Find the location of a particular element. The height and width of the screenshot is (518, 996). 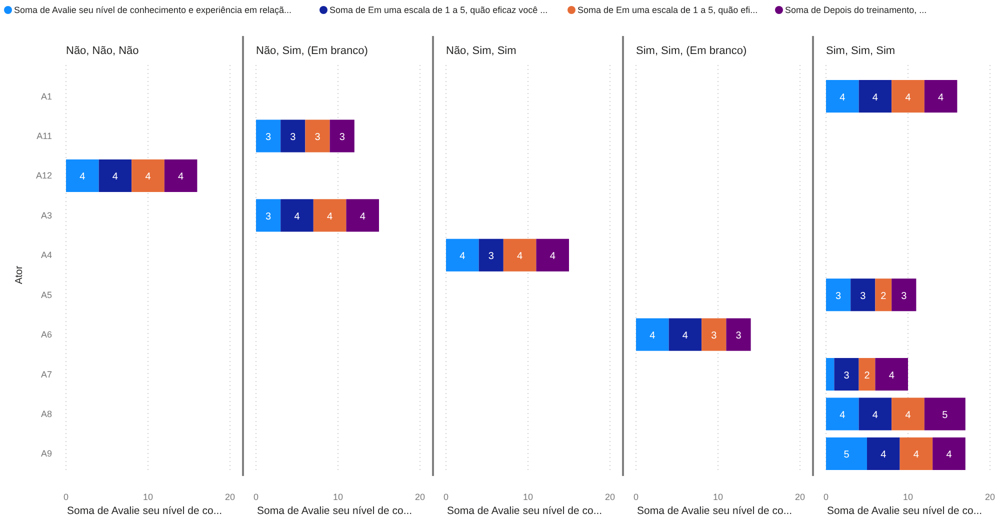

y-tick-label: A4 is located at coordinates (46, 255).